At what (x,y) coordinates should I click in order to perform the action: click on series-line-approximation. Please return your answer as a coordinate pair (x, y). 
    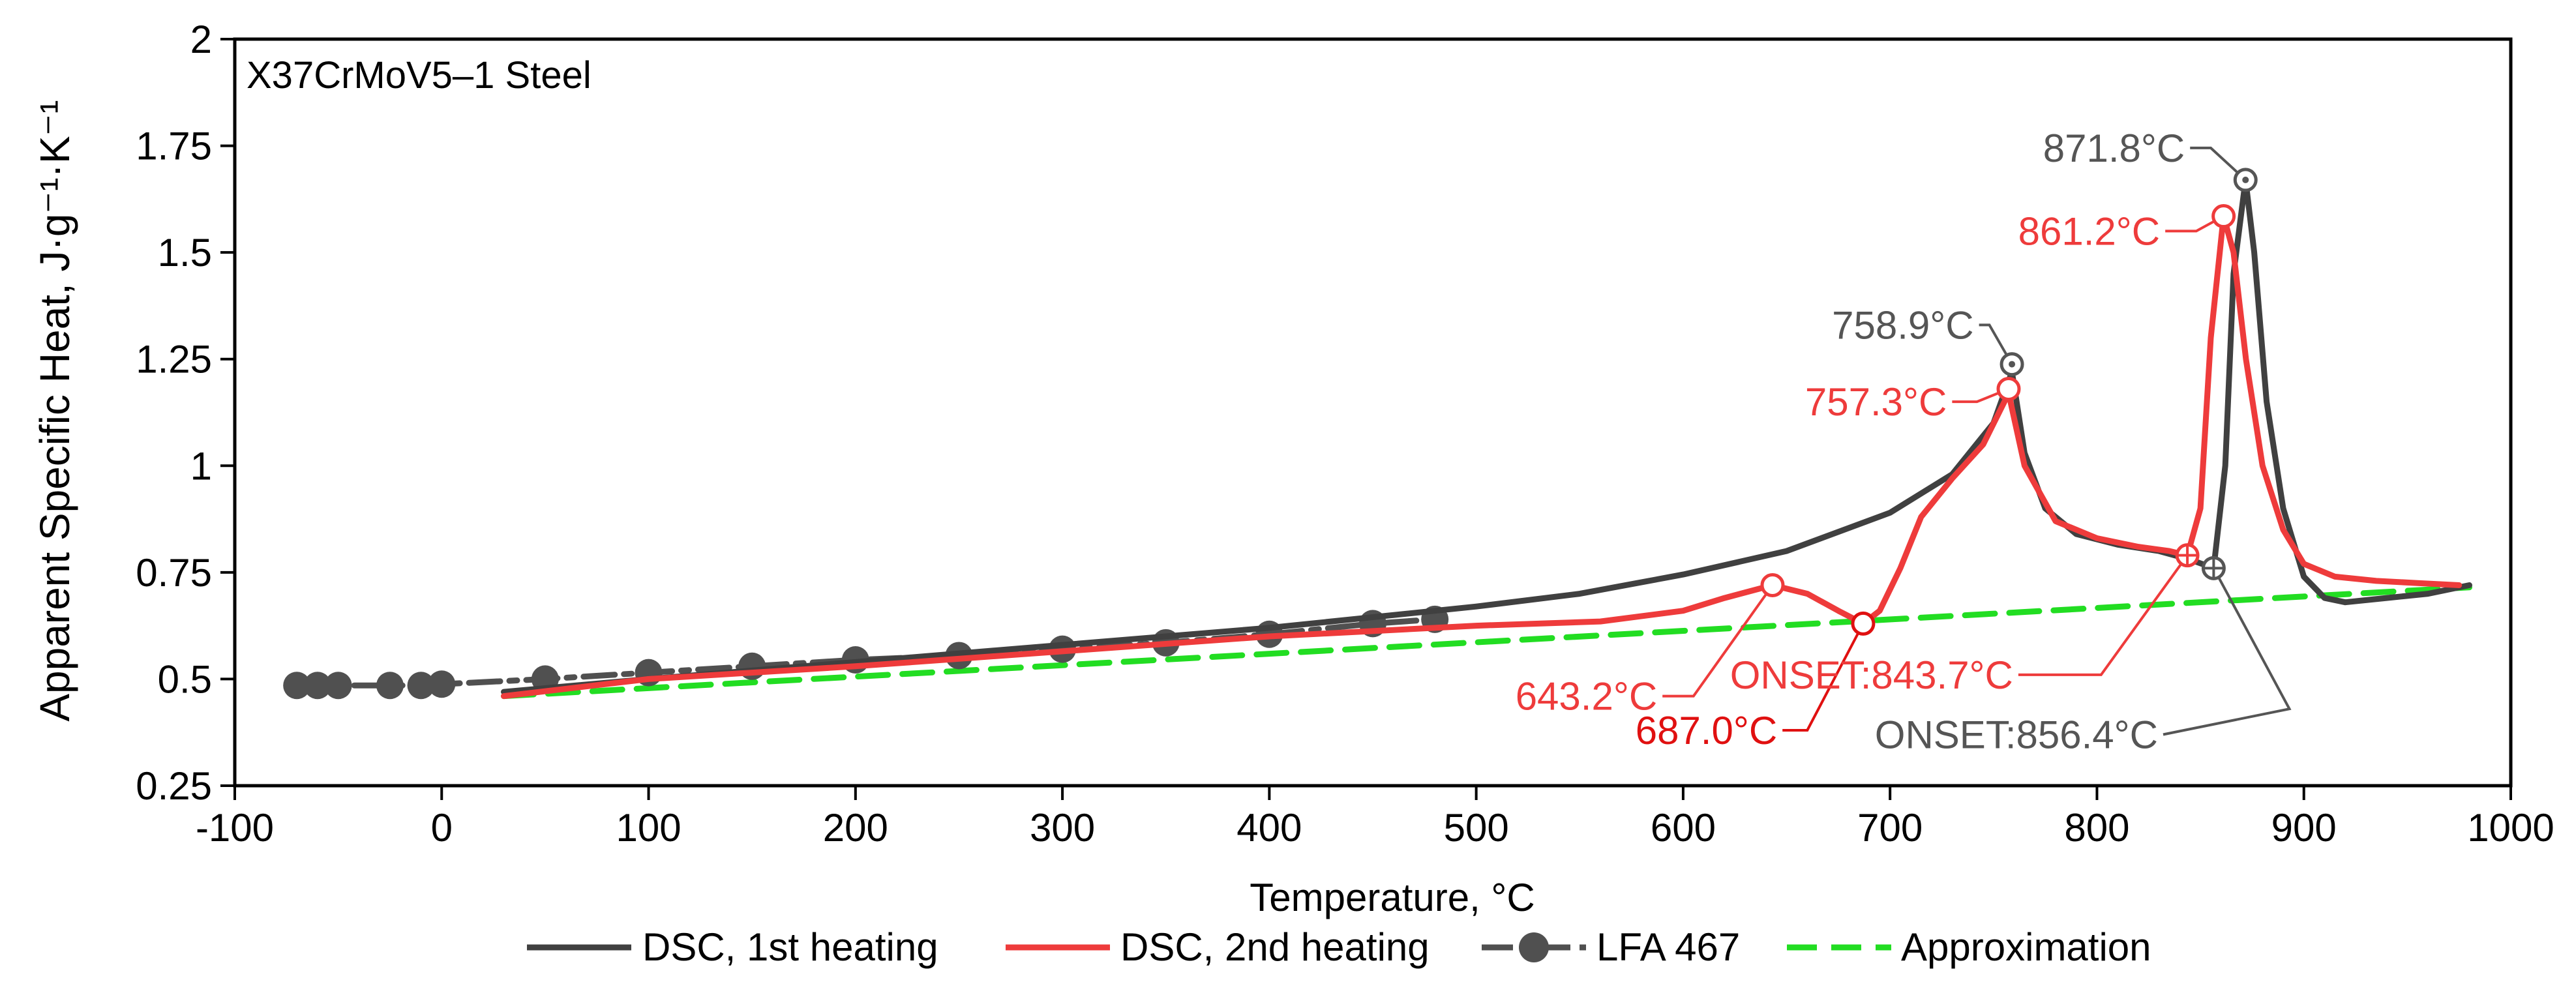
    Looking at the image, I should click on (1486, 642).